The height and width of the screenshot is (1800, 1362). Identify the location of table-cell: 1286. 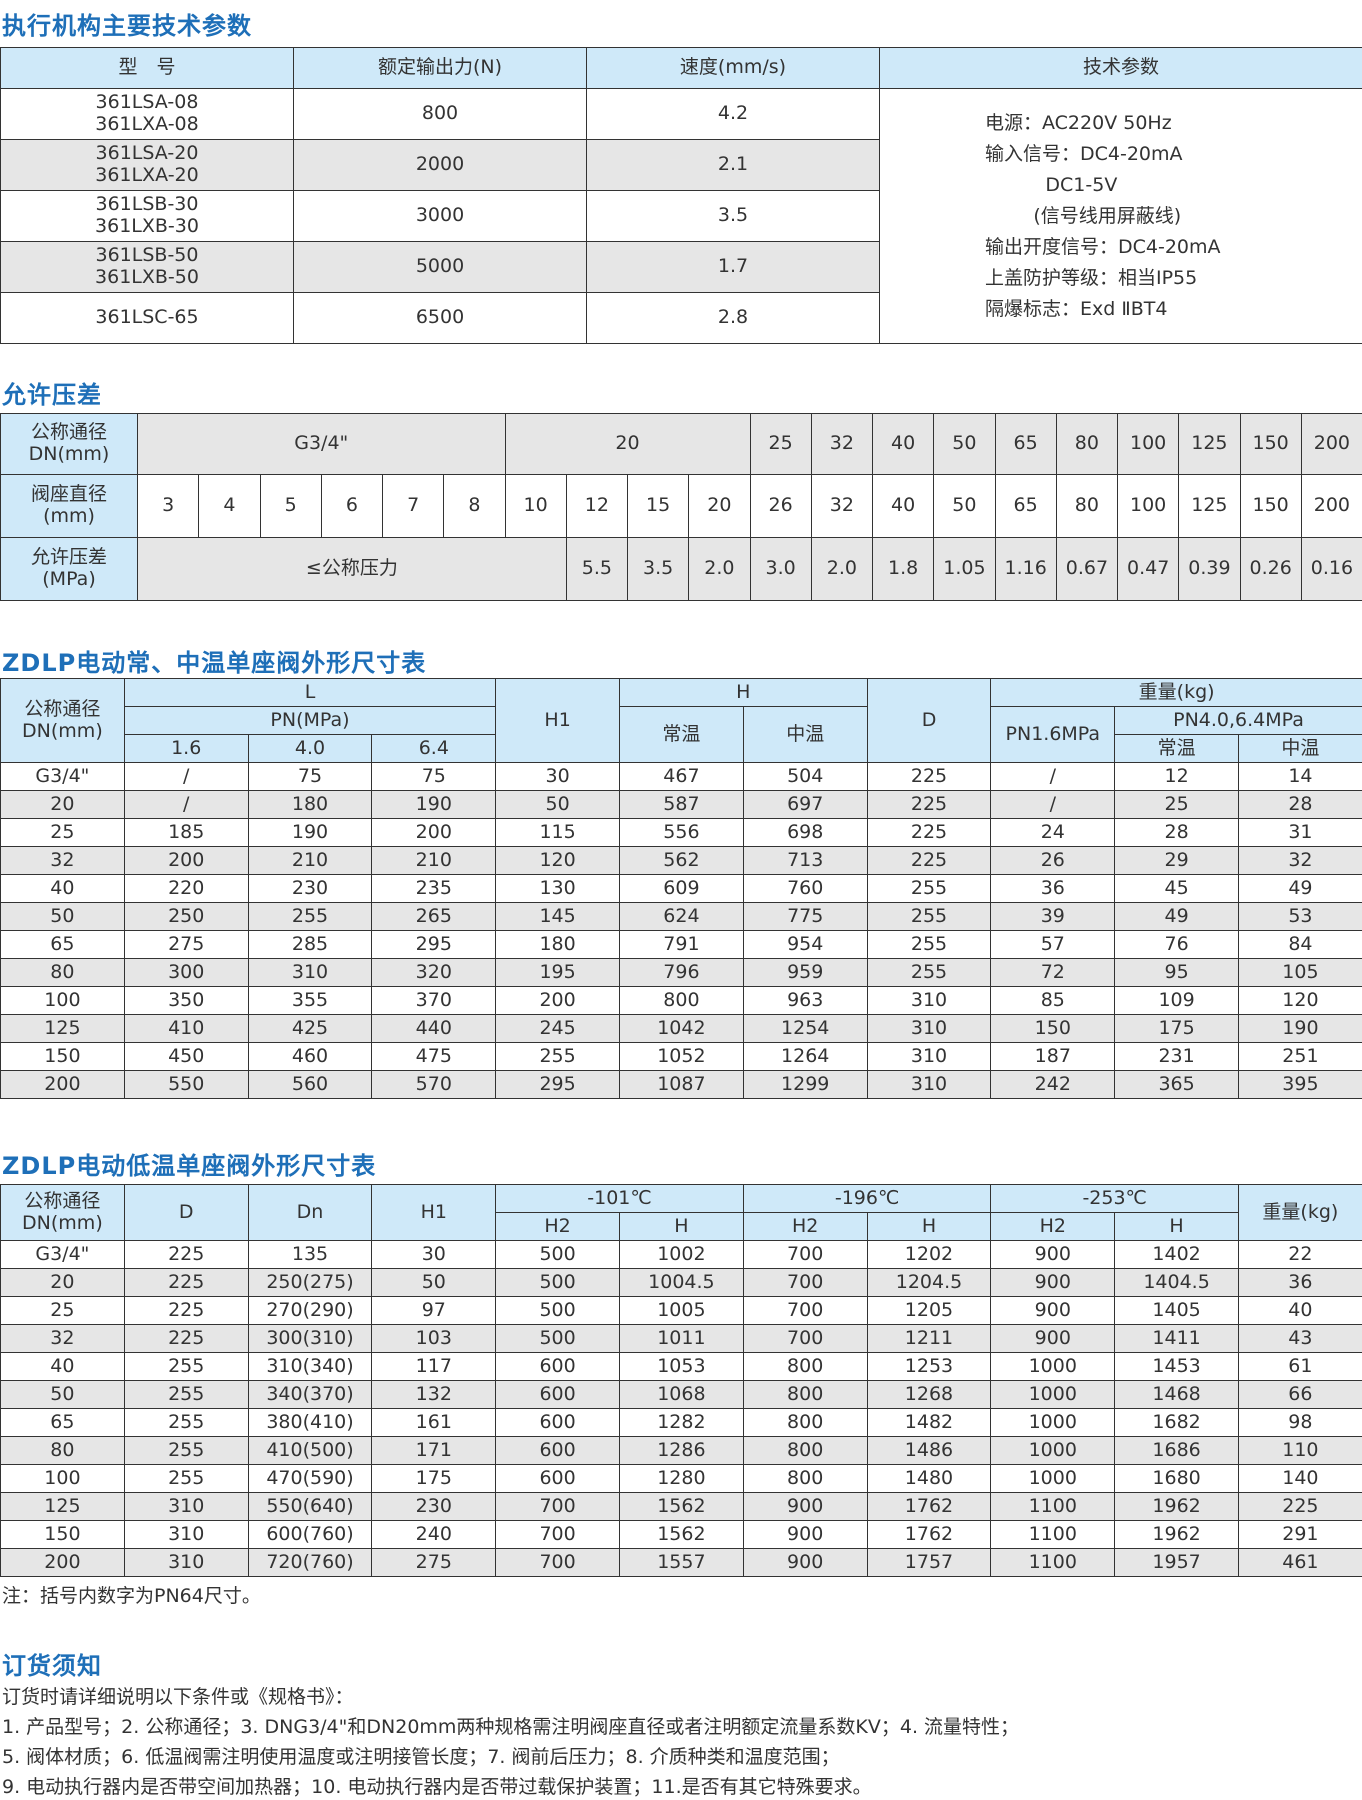
(681, 1450).